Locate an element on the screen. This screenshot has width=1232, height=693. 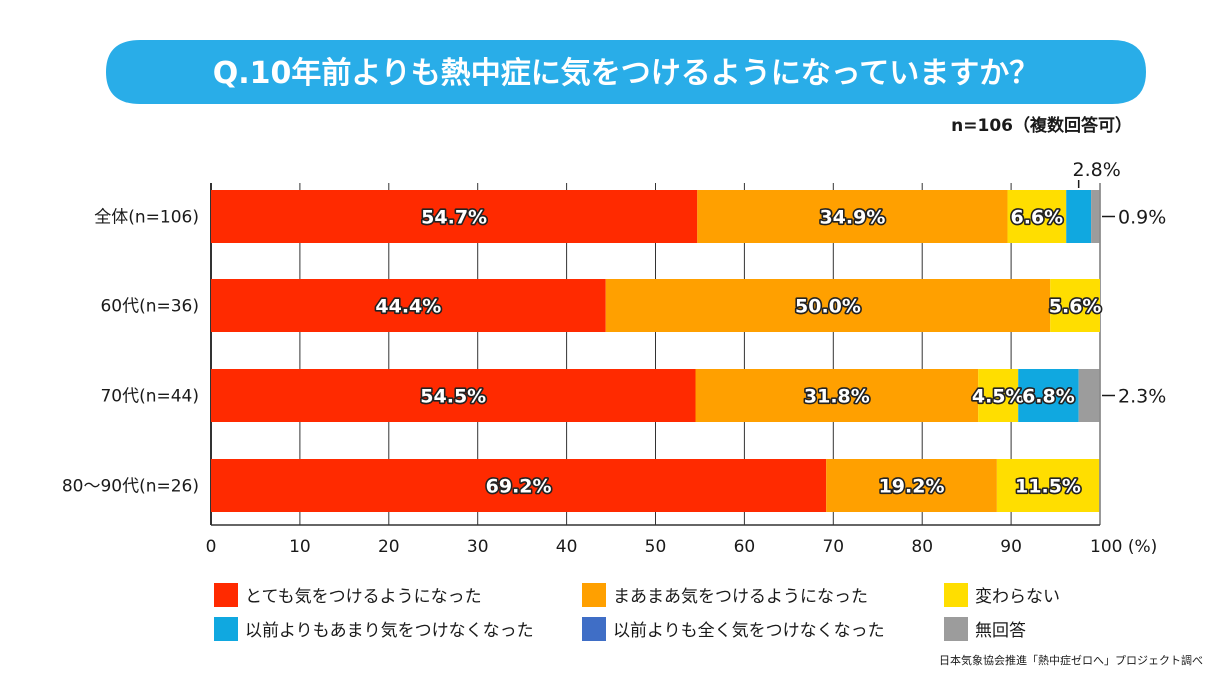
data-label: 4.5% is located at coordinates (998, 397).